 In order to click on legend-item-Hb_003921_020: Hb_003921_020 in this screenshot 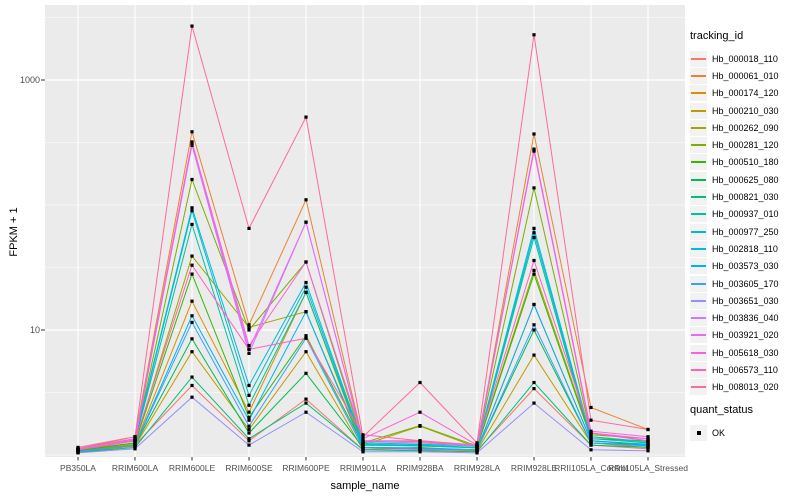, I will do `click(745, 335)`.